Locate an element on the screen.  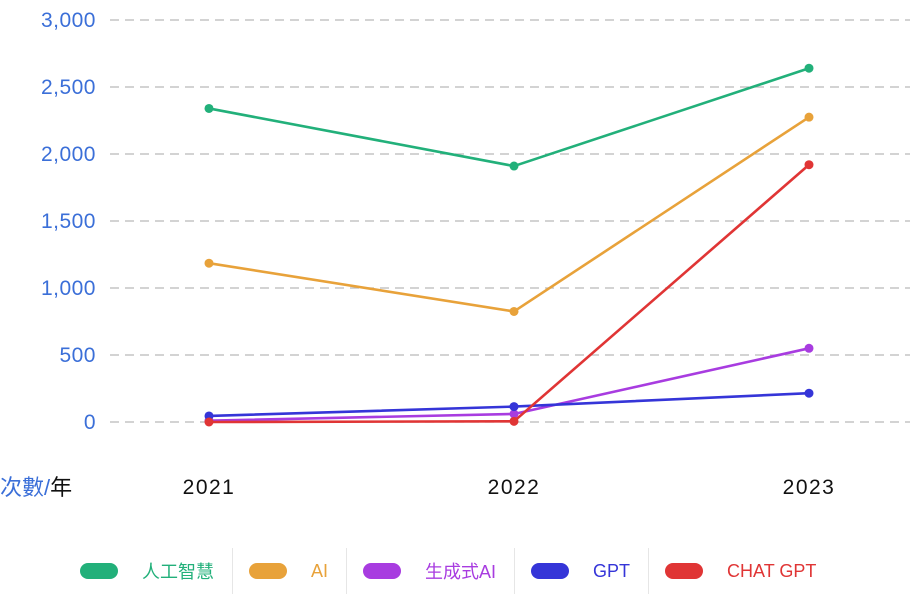
x-tick-label: 2022 is located at coordinates (514, 487).